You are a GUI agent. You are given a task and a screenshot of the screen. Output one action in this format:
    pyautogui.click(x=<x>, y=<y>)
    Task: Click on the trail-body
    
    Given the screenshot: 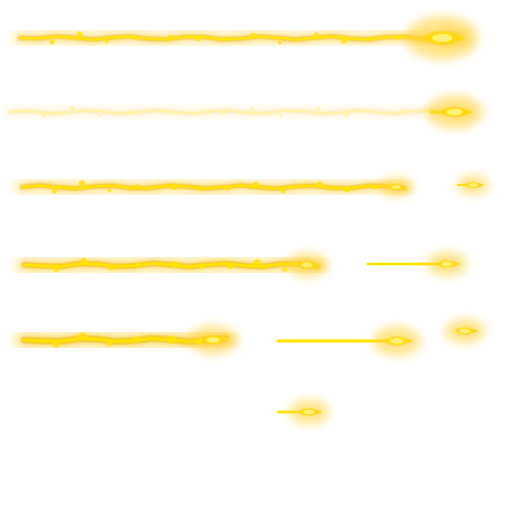 What is the action you would take?
    pyautogui.click(x=239, y=112)
    